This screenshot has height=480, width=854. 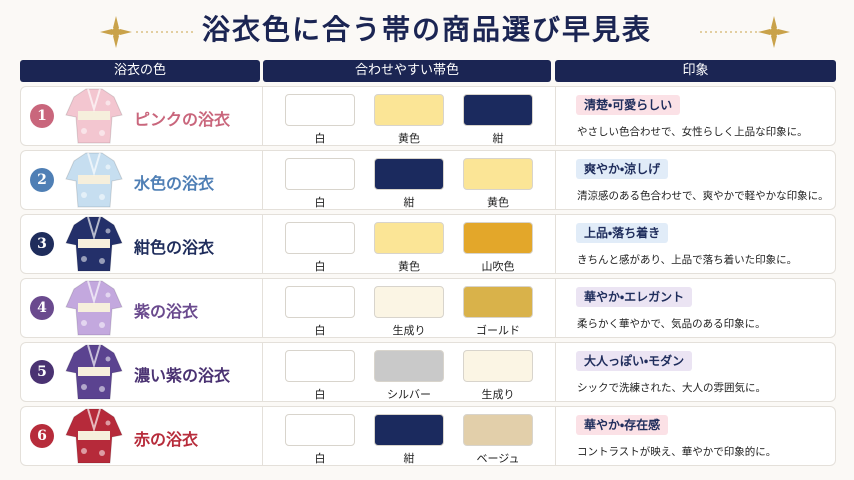 I want to click on impression-text: 柔らかく華やかで、気品のある印象に。, so click(x=671, y=324).